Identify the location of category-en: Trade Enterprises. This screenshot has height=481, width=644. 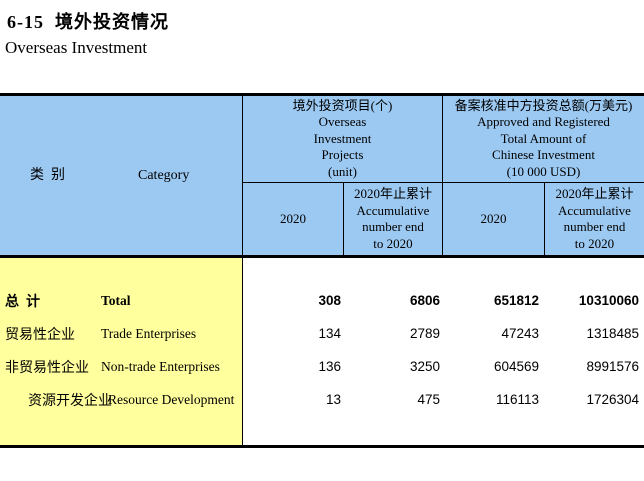
(149, 333).